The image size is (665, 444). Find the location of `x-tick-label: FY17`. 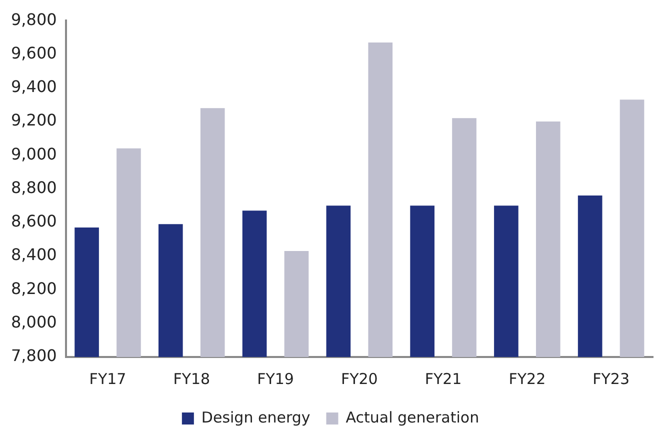

x-tick-label: FY17 is located at coordinates (107, 379).